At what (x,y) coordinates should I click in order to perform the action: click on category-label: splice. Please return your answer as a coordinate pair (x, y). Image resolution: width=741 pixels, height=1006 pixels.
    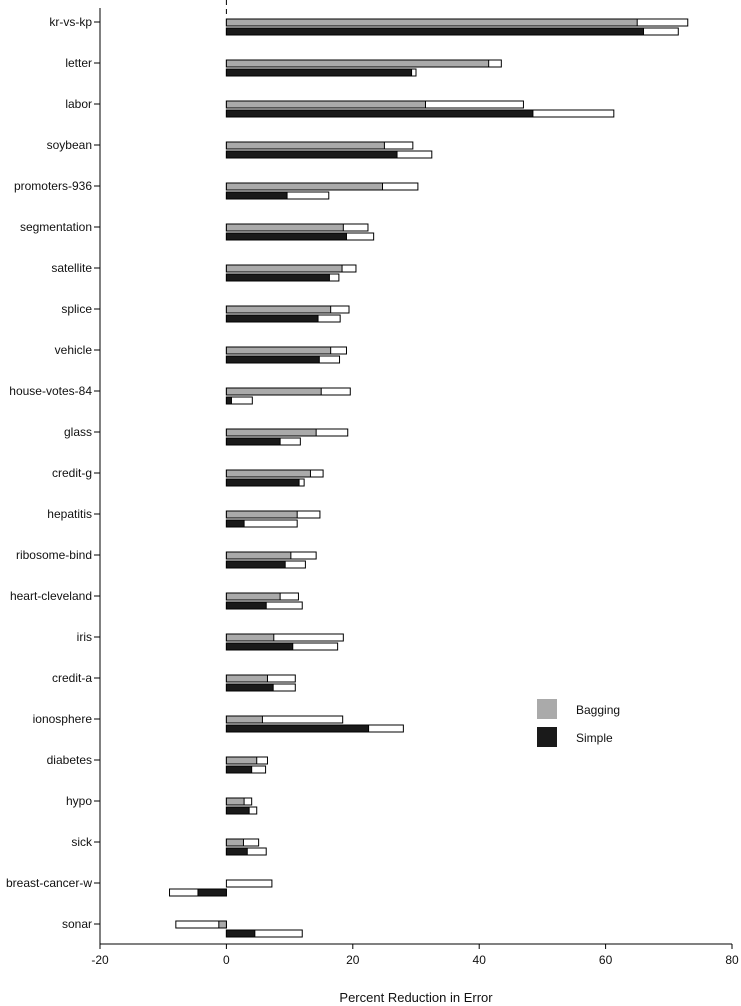
    Looking at the image, I should click on (76, 309).